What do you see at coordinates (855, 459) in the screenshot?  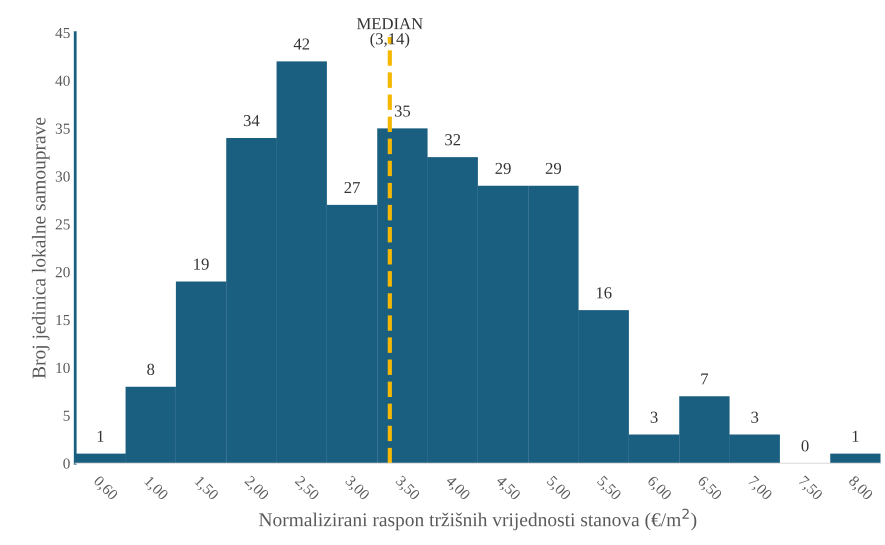 I see `bar` at bounding box center [855, 459].